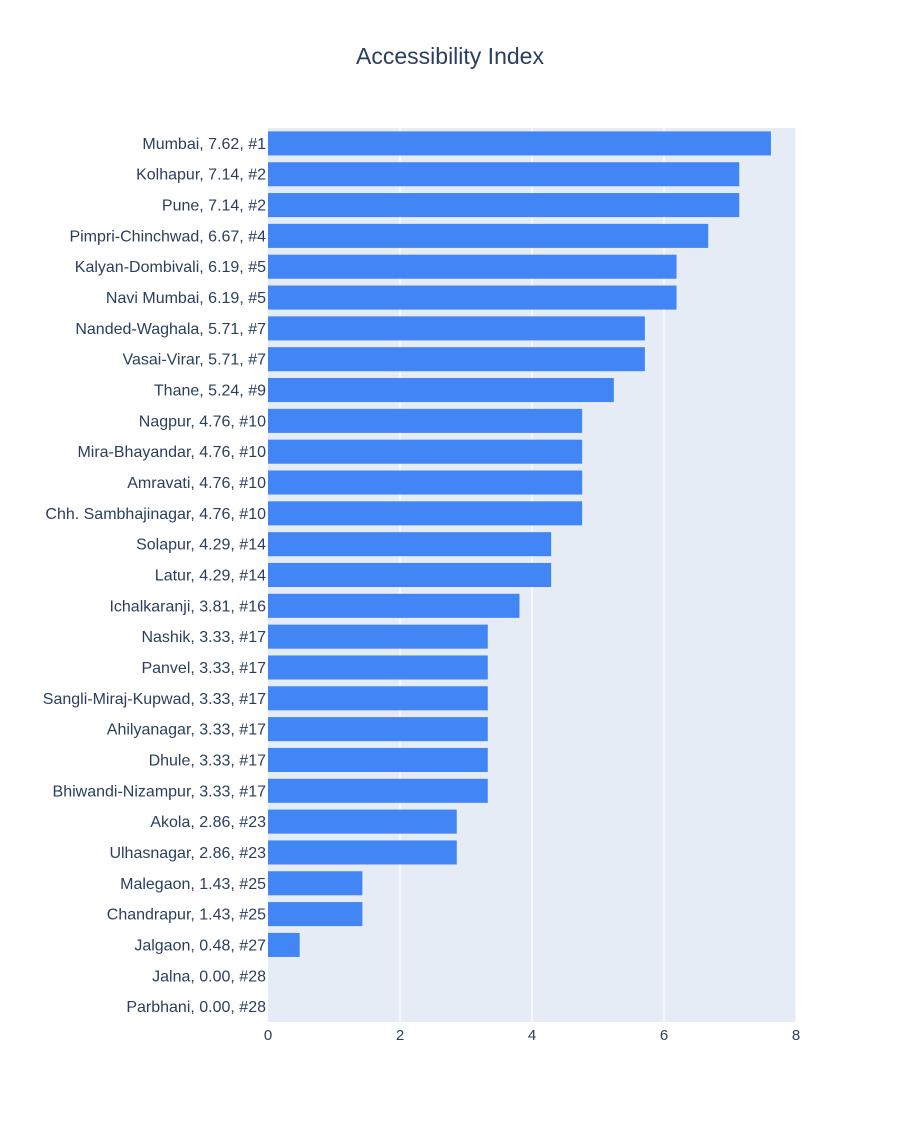  What do you see at coordinates (186, 730) in the screenshot?
I see `y-category-label-20: Ahilyanagar, 3.33, #17` at bounding box center [186, 730].